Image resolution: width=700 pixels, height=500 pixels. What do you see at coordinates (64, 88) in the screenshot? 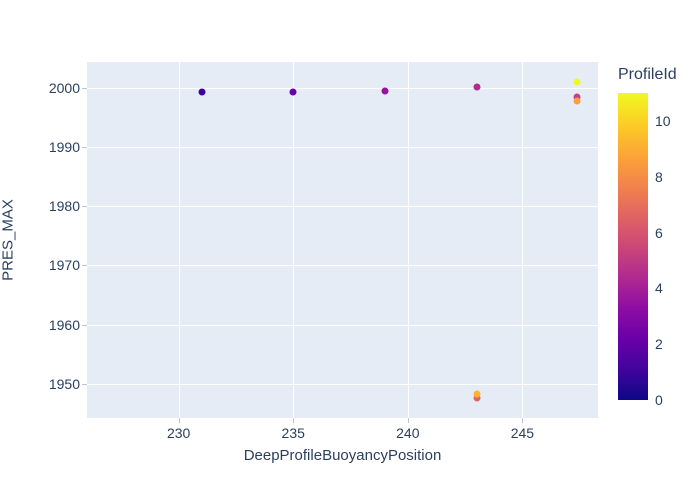
I see `y-tick-label: 2000` at bounding box center [64, 88].